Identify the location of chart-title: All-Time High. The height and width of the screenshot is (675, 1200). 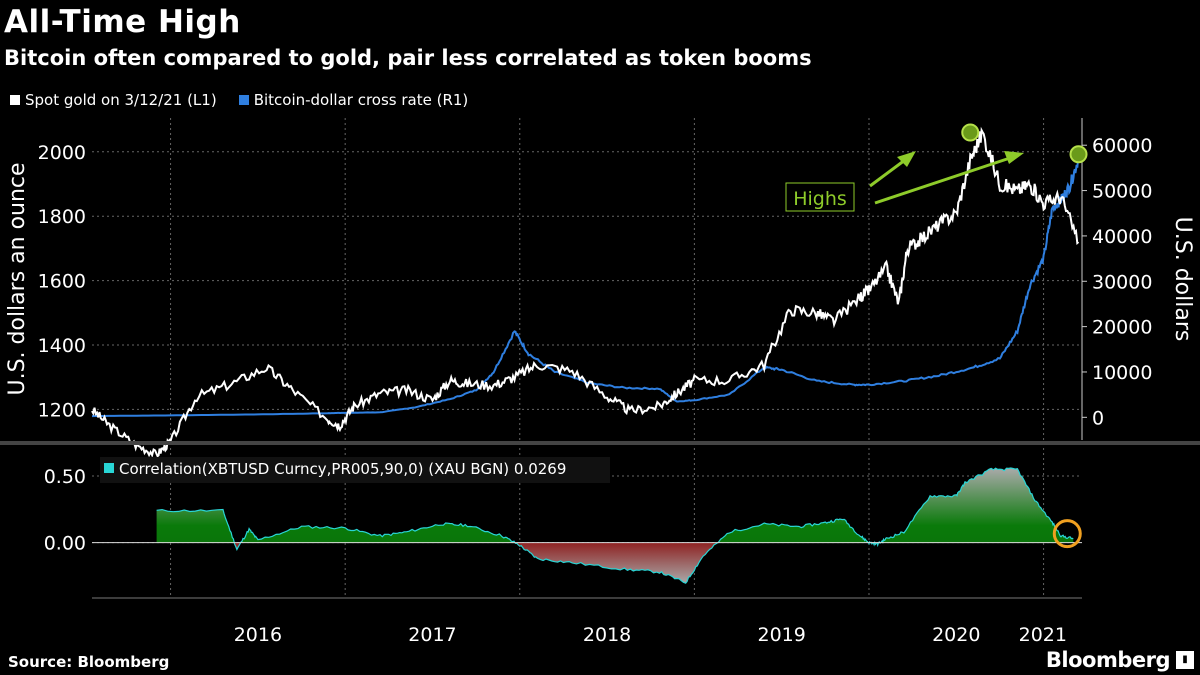
(122, 22).